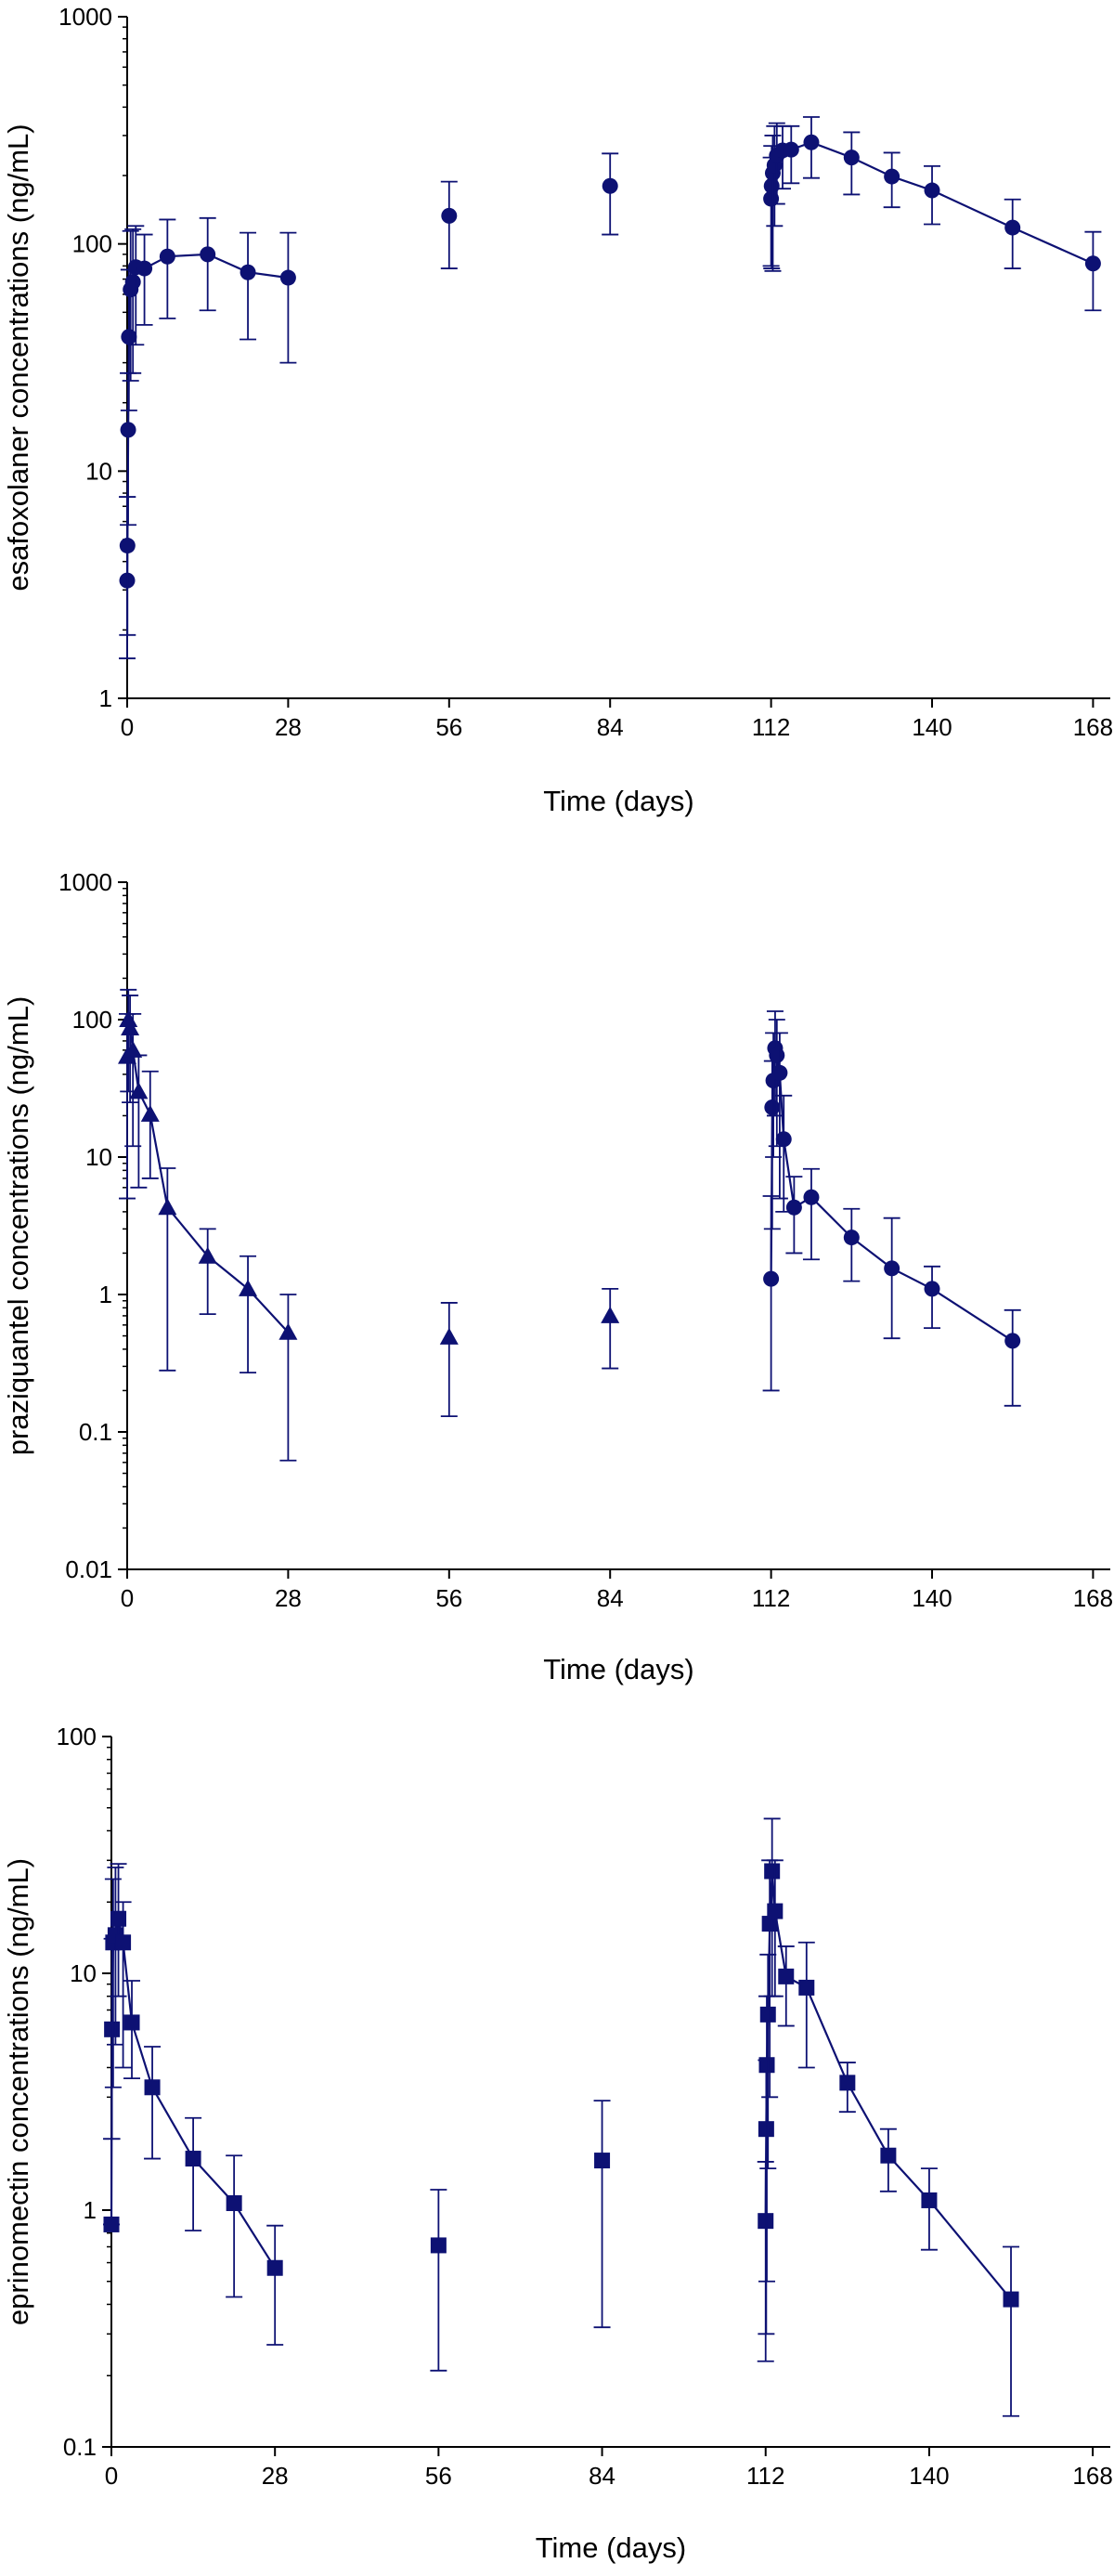 The width and height of the screenshot is (1114, 2576). What do you see at coordinates (888, 2085) in the screenshot?
I see `series-line` at bounding box center [888, 2085].